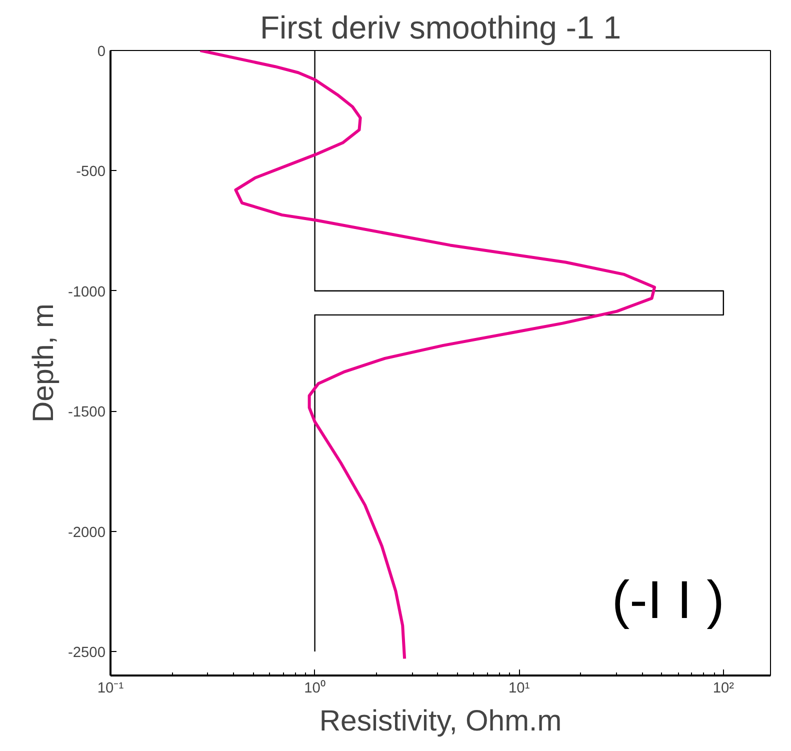  I want to click on x-axis-title: Resistivity, Ohm.m, so click(440, 721).